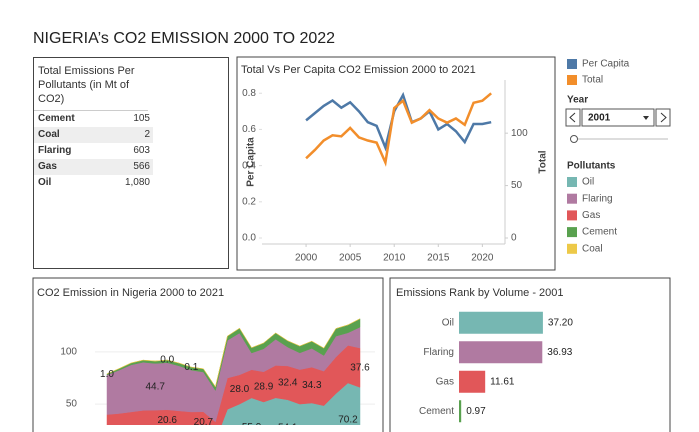 The image size is (699, 432). What do you see at coordinates (49, 134) in the screenshot?
I see `cell-name: Coal` at bounding box center [49, 134].